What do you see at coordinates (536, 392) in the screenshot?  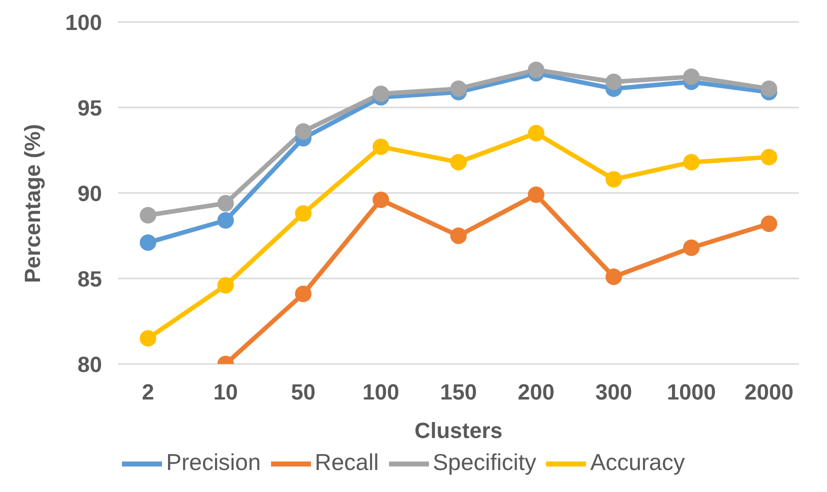 I see `x-tick-label: 200` at bounding box center [536, 392].